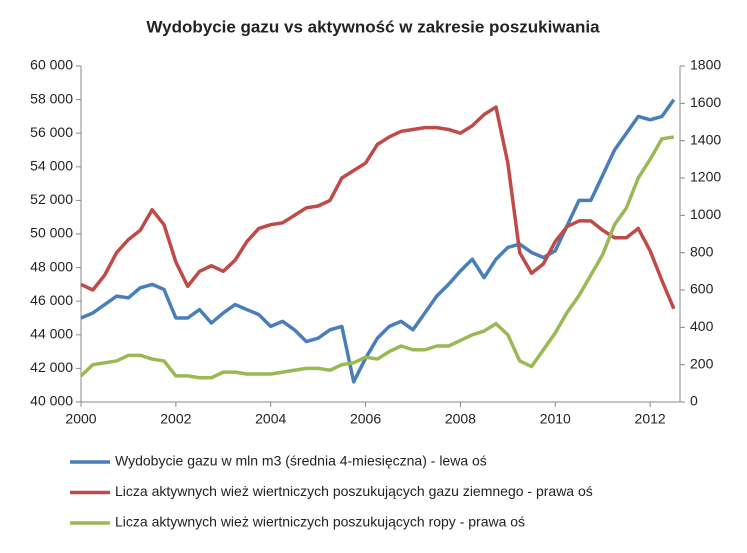 Image resolution: width=747 pixels, height=553 pixels. I want to click on y2-tick-label: 1400, so click(705, 139).